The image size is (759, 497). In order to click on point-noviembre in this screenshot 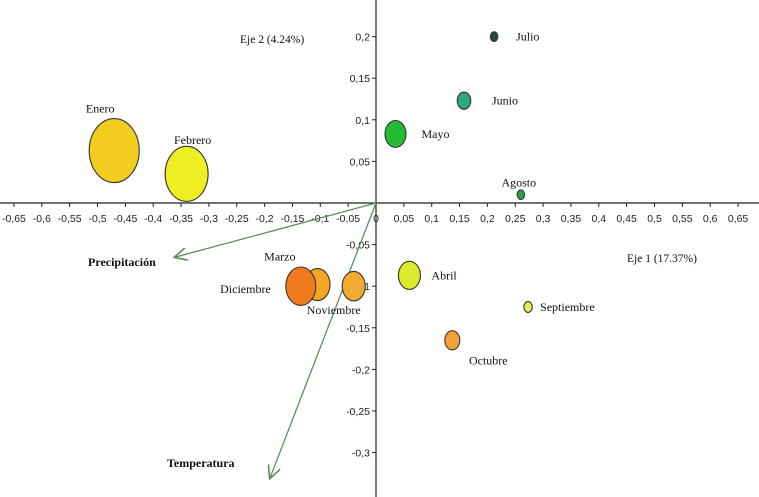, I will do `click(353, 286)`.